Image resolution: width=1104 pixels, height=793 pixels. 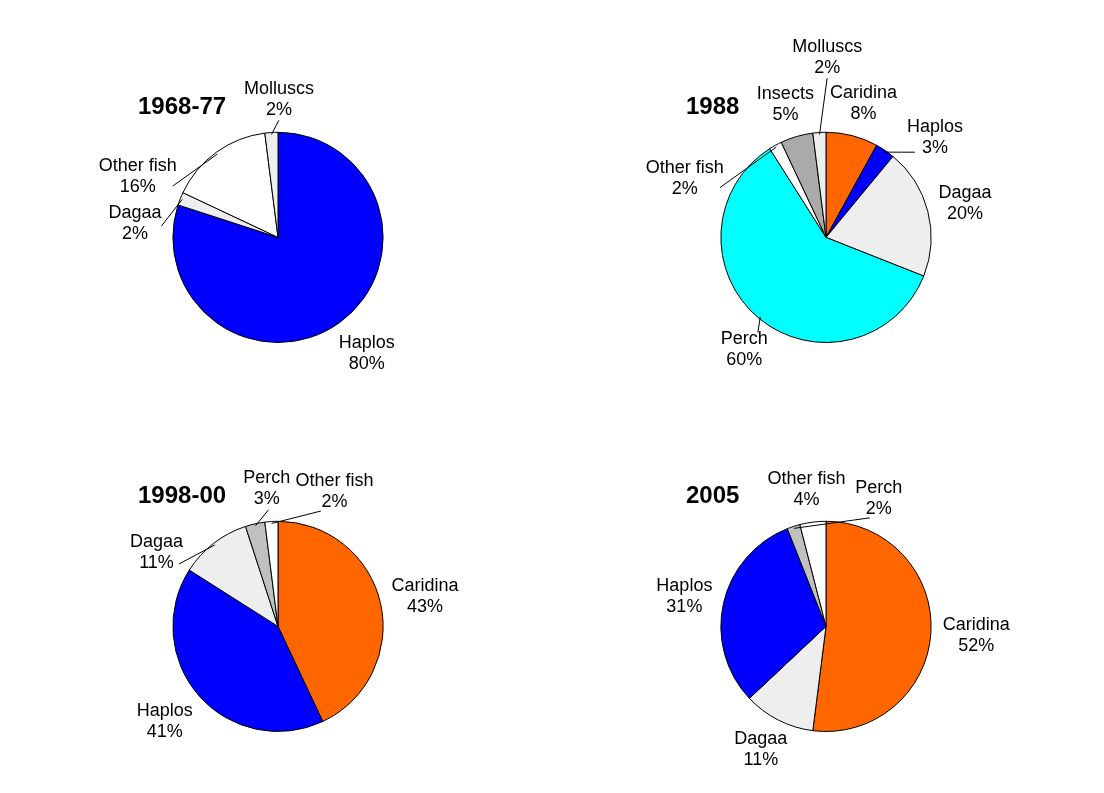 I want to click on text: 1968-77, so click(x=182, y=106).